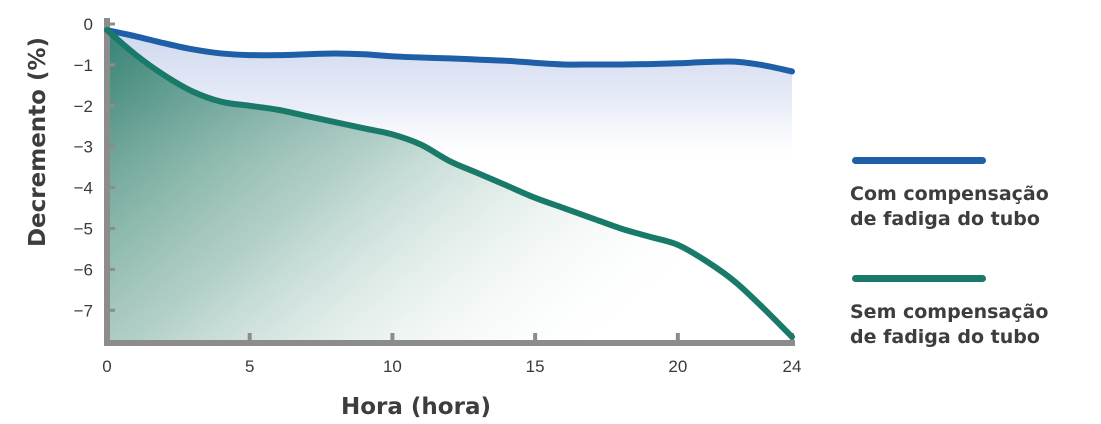  Describe the element at coordinates (919, 160) in the screenshot. I see `legend-swatch-com` at that location.